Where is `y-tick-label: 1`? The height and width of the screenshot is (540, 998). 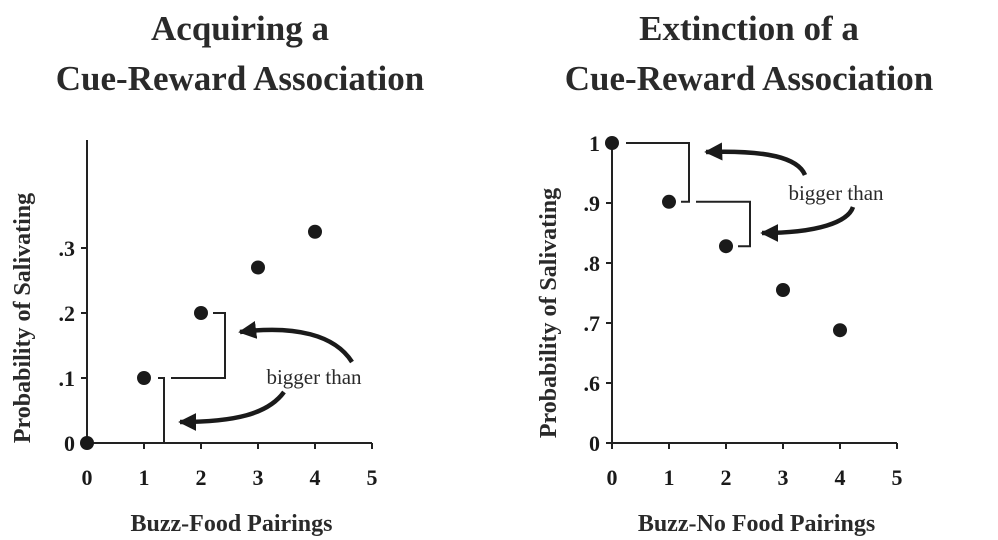
y-tick-label: 1 is located at coordinates (594, 143).